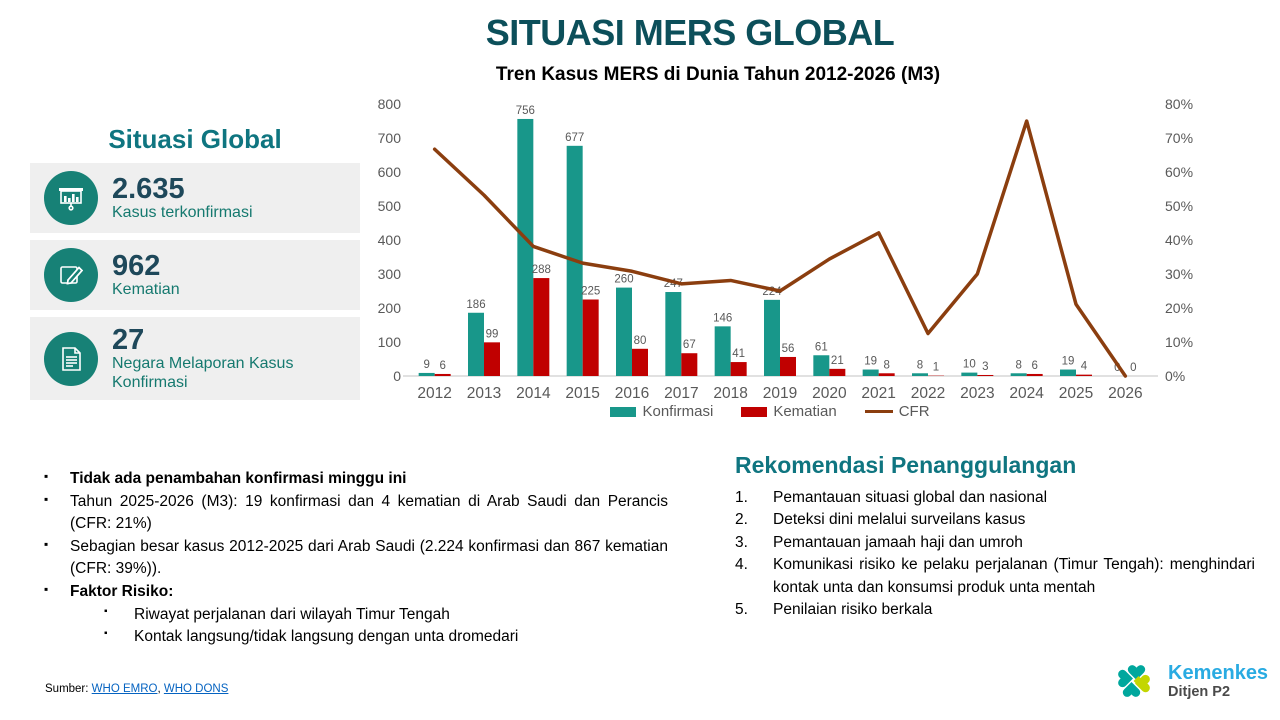 Image resolution: width=1280 pixels, height=720 pixels. I want to click on svg-text: 288, so click(541, 270).